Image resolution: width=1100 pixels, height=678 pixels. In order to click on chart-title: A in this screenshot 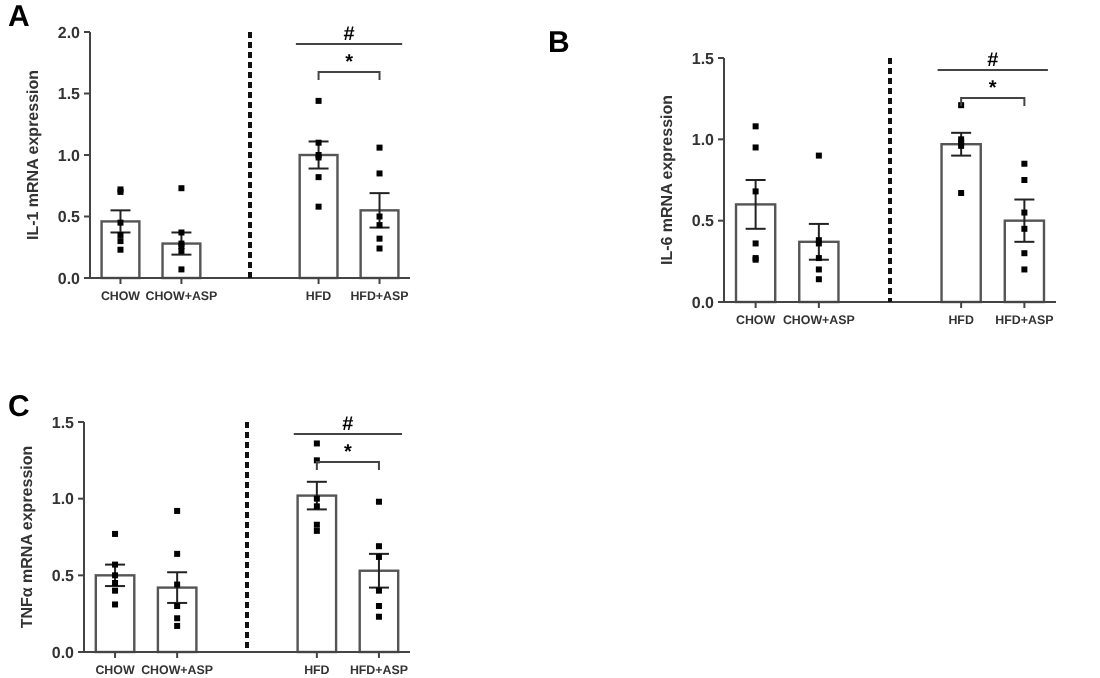, I will do `click(19, 17)`.